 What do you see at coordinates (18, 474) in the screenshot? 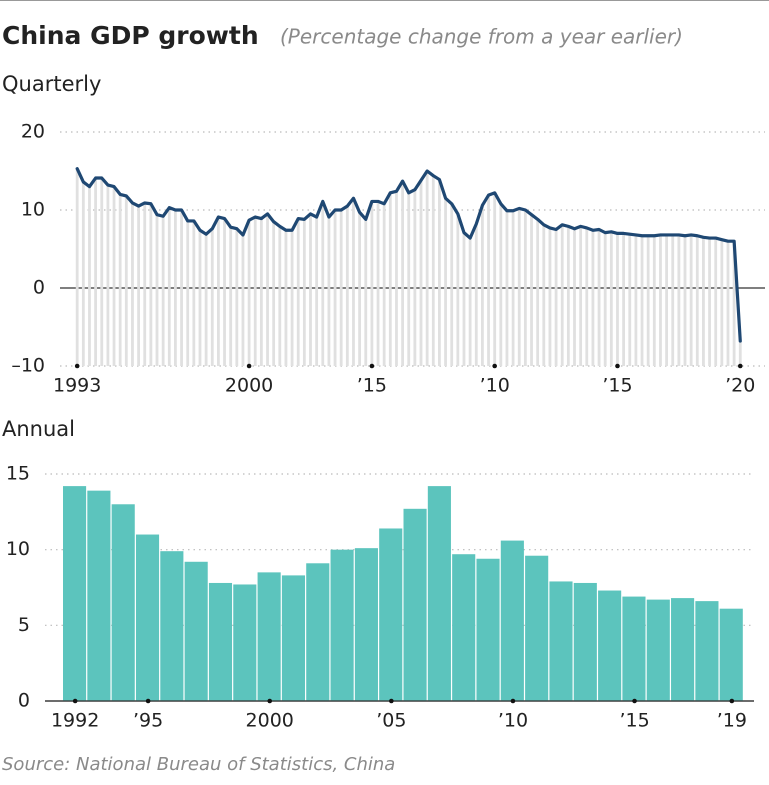
I see `y-tick-label: 15` at bounding box center [18, 474].